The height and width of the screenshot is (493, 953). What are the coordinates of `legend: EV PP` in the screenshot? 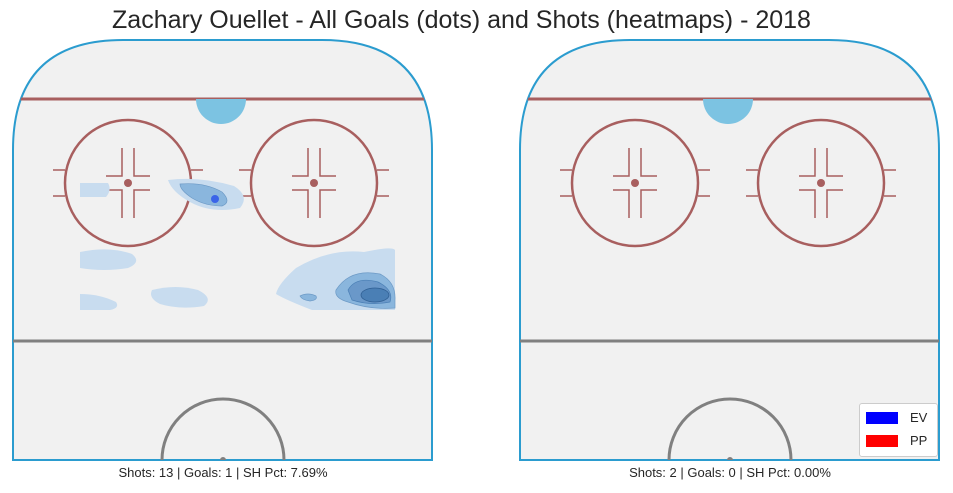 It's located at (898, 430).